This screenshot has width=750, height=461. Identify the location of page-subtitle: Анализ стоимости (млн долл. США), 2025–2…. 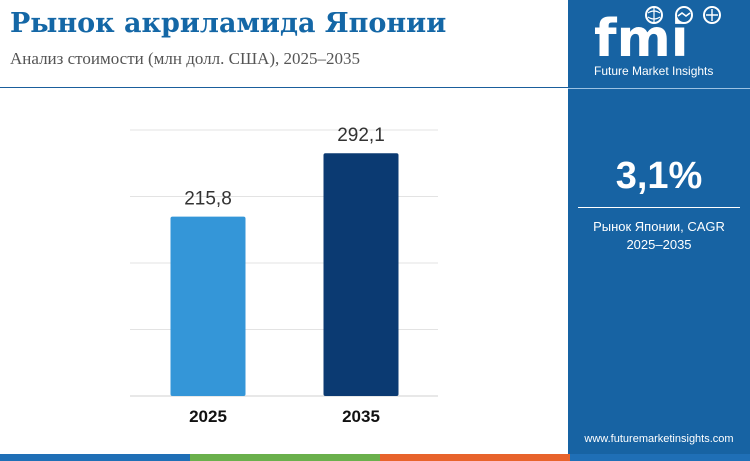
(185, 58).